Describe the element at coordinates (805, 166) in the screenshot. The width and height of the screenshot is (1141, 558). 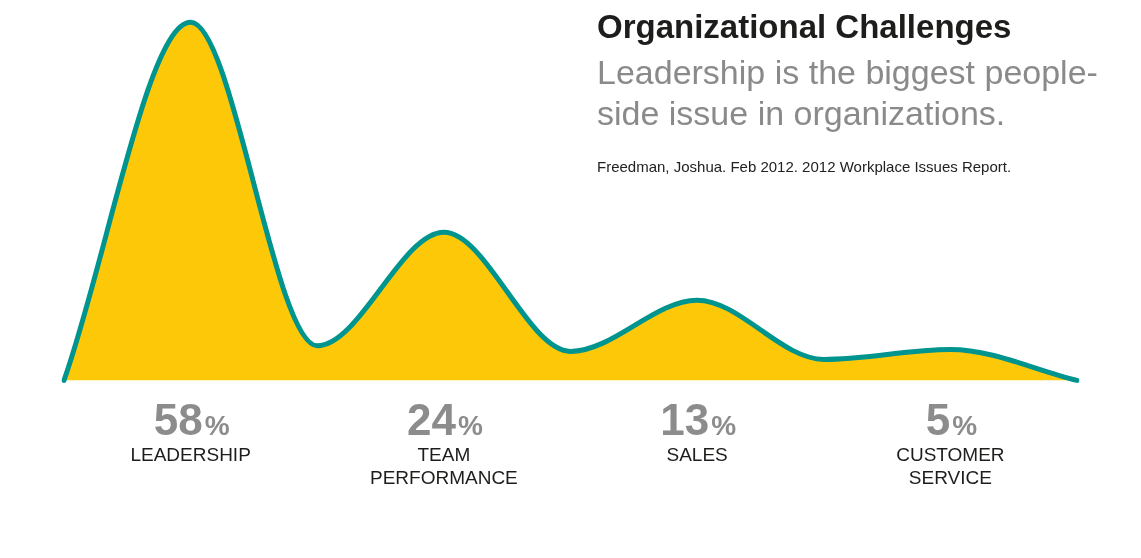
I see `annotation: Freedman, Joshua. Feb 2012. 2012 Workplace Issues Report.` at that location.